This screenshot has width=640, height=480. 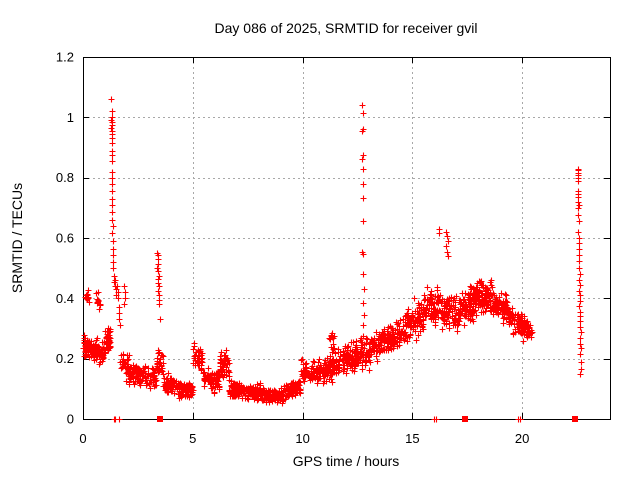 I want to click on baseline-flag-markers, so click(x=367, y=419).